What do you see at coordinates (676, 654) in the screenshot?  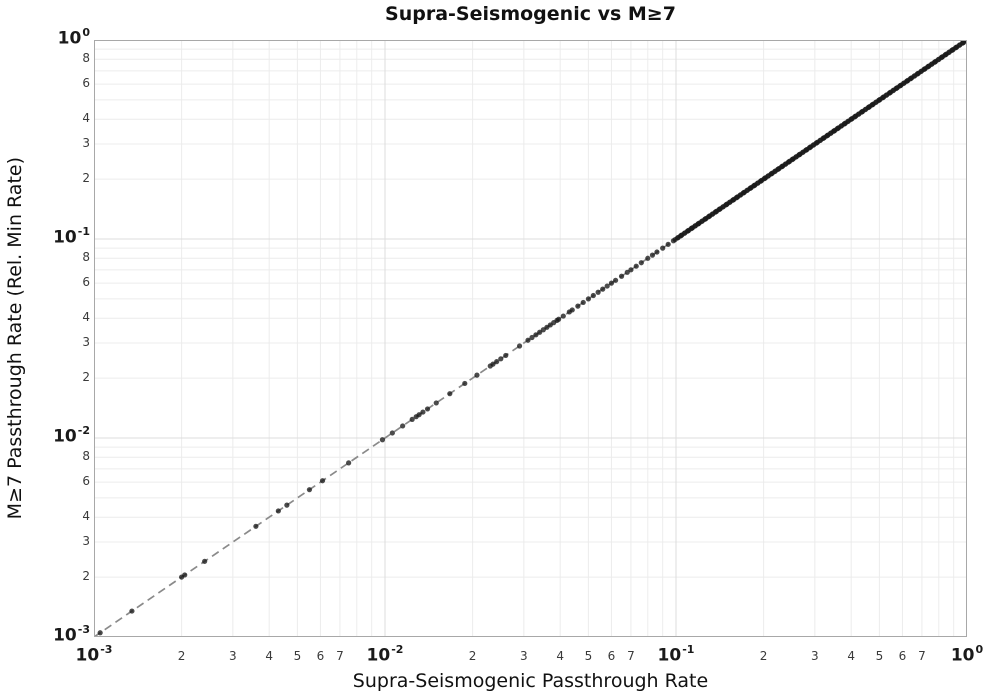 I see `x-major-tick-label: 10⁻¹` at bounding box center [676, 654].